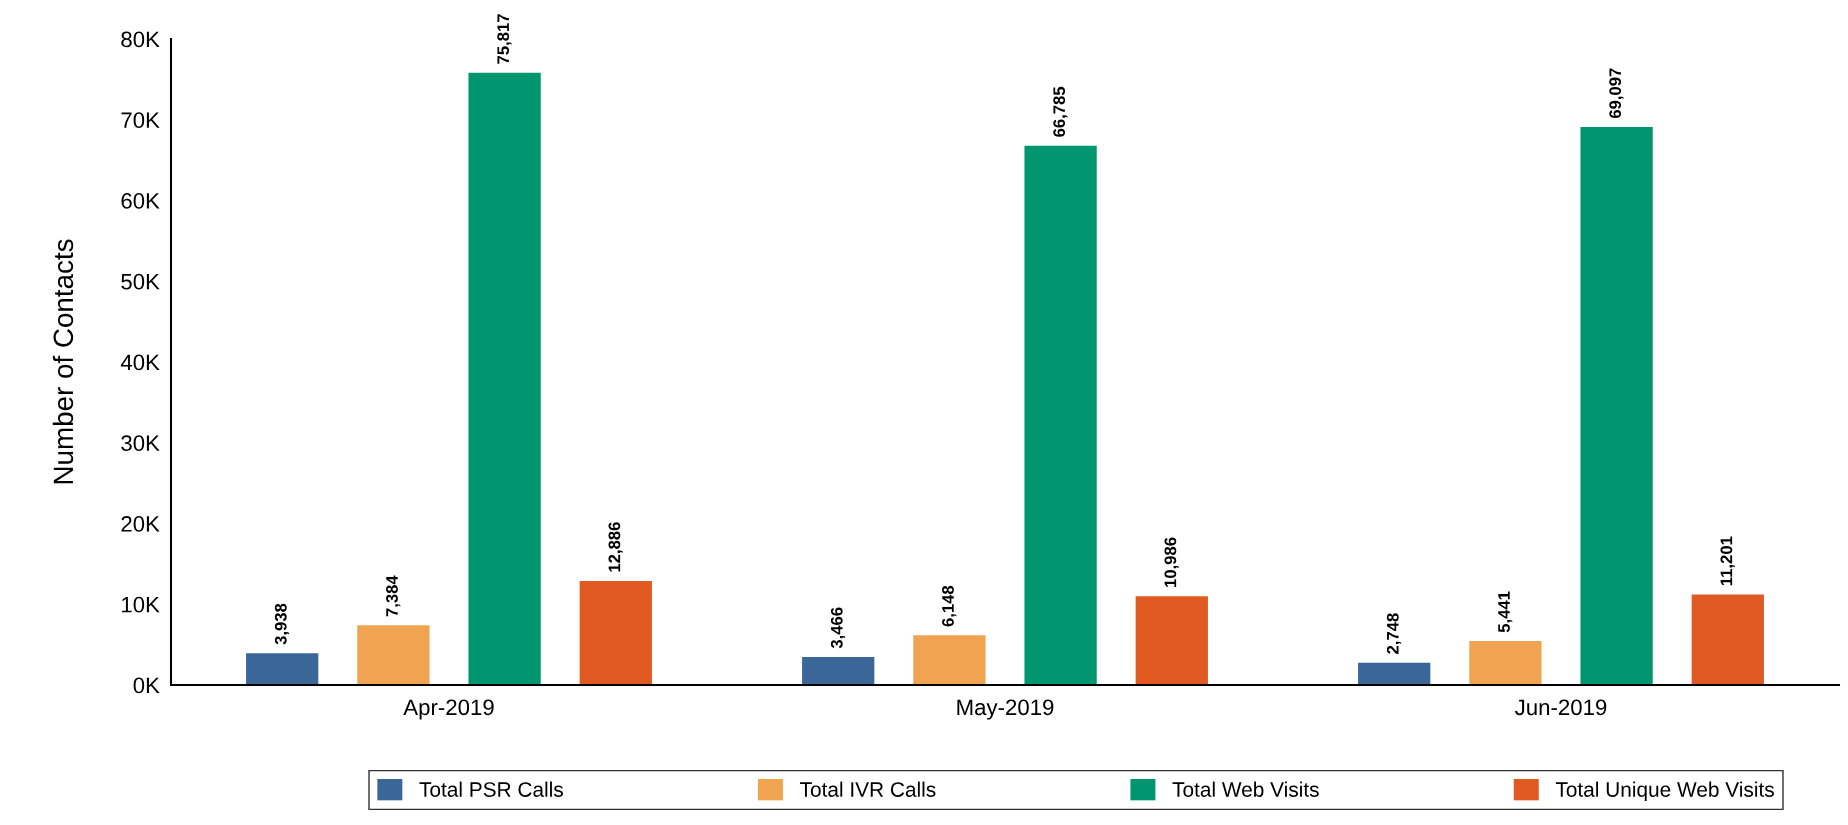 The image size is (1848, 825). What do you see at coordinates (1171, 562) in the screenshot?
I see `data-label: 10,986` at bounding box center [1171, 562].